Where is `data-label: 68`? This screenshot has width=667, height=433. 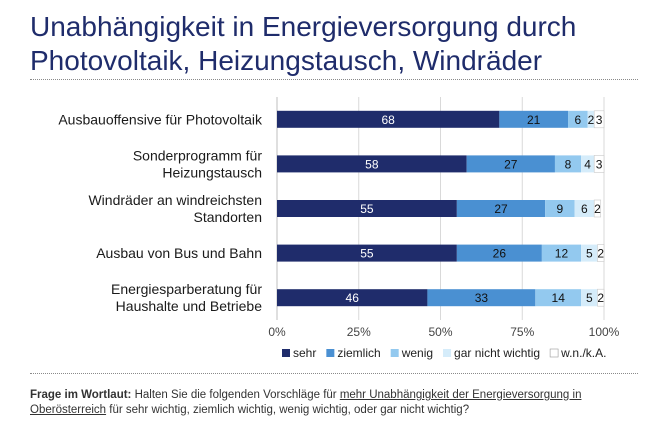
data-label: 68 is located at coordinates (389, 120).